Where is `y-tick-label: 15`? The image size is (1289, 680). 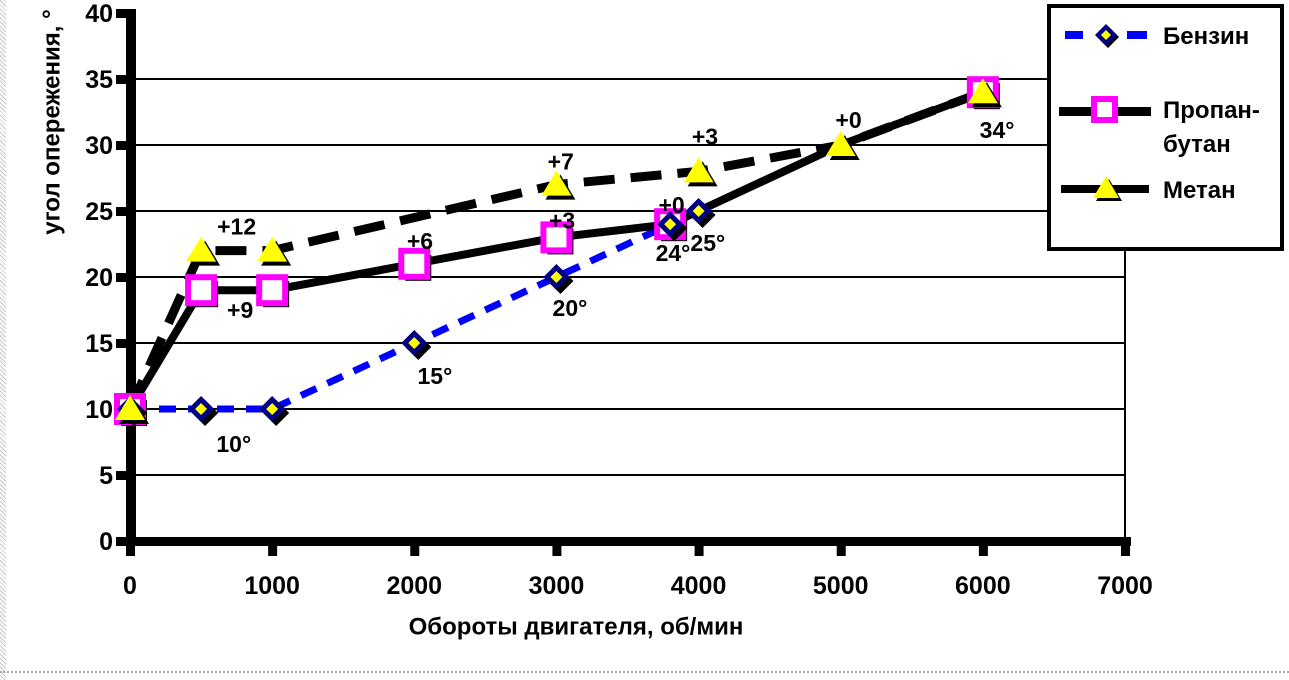 y-tick-label: 15 is located at coordinates (99, 344).